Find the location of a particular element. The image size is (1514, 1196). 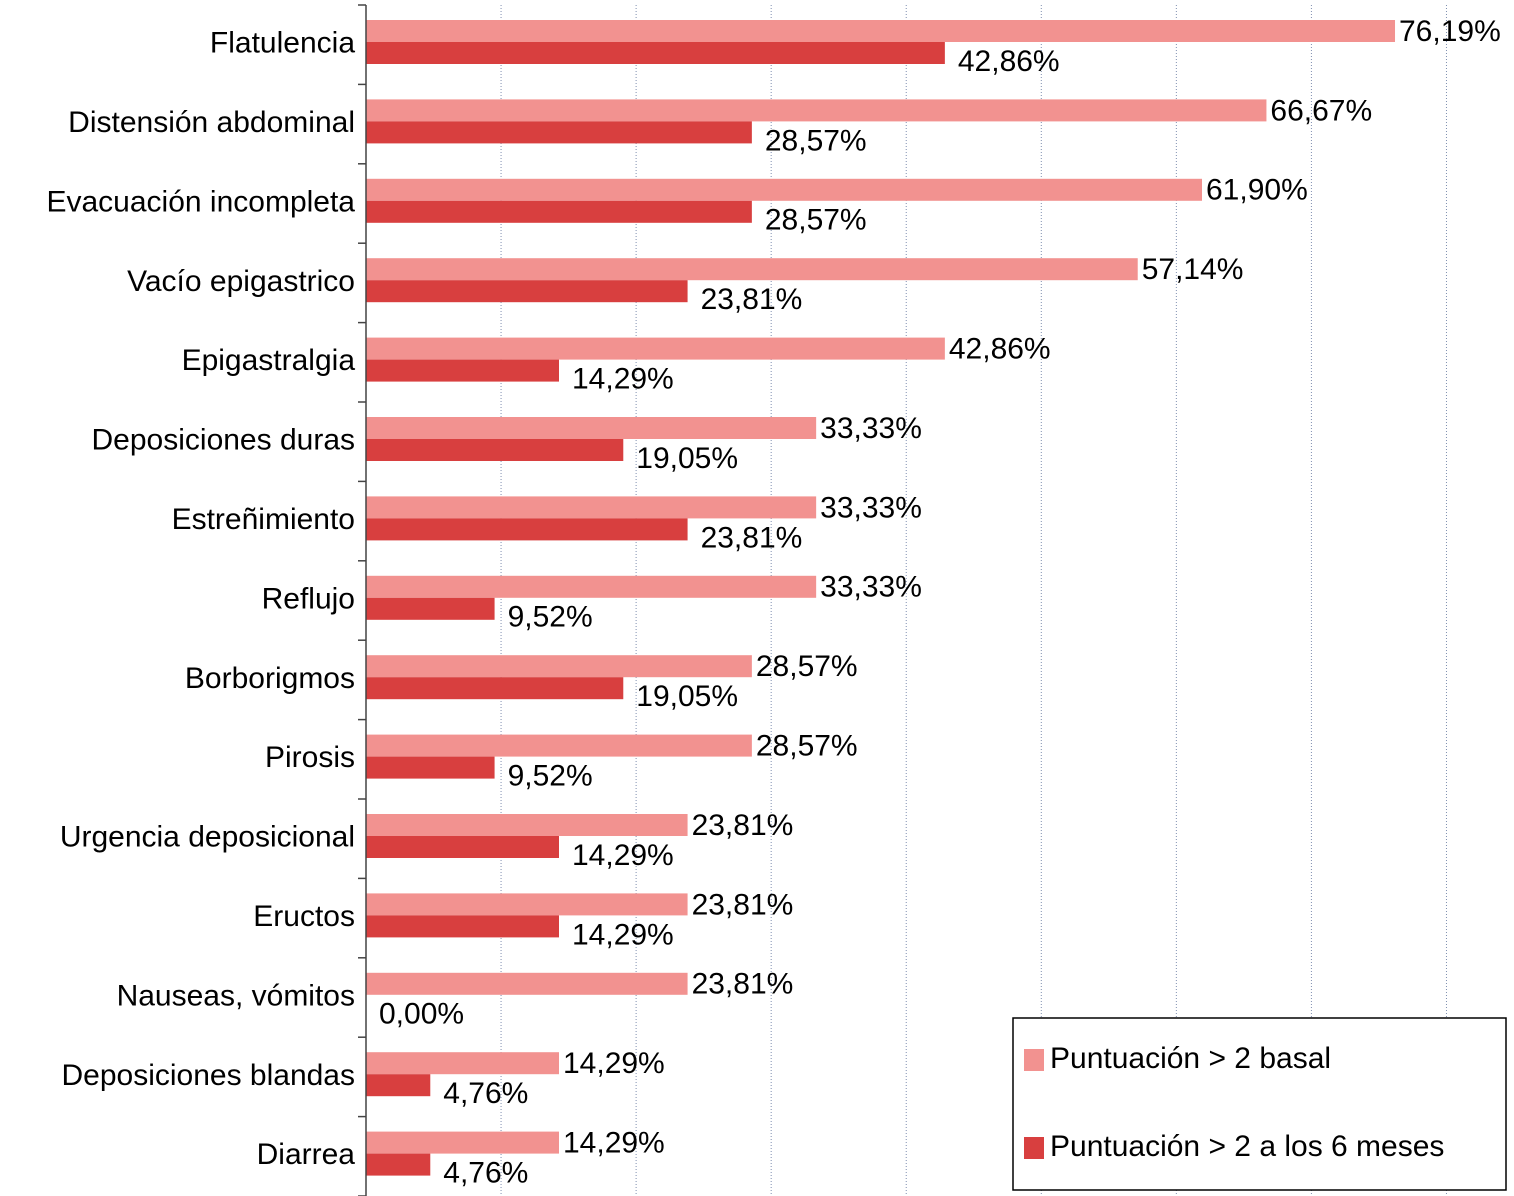

y-tick-label: Estreñimiento is located at coordinates (263, 519).